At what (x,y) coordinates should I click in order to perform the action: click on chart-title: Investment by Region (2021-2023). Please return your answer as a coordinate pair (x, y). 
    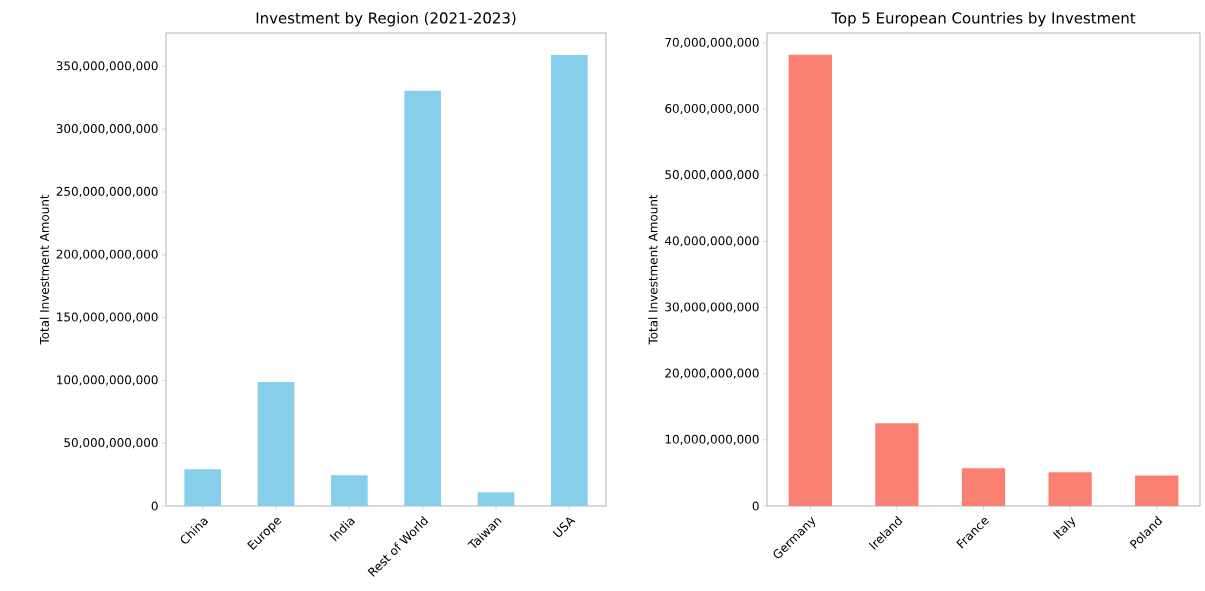
    Looking at the image, I should click on (386, 19).